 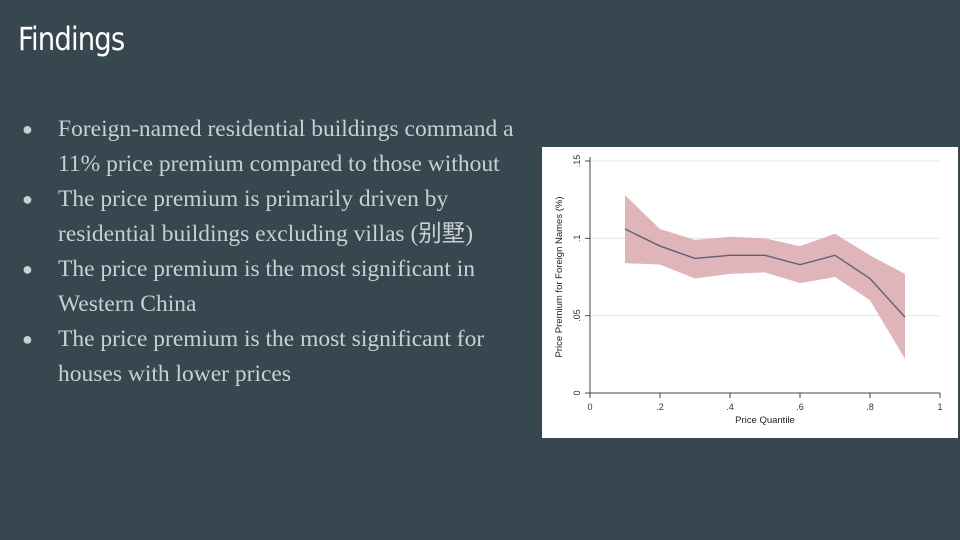 What do you see at coordinates (577, 392) in the screenshot?
I see `y-tick-label: 0` at bounding box center [577, 392].